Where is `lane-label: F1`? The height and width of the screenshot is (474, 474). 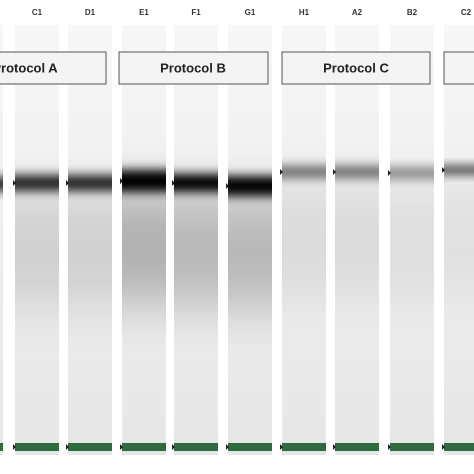 lane-label: F1 is located at coordinates (196, 12).